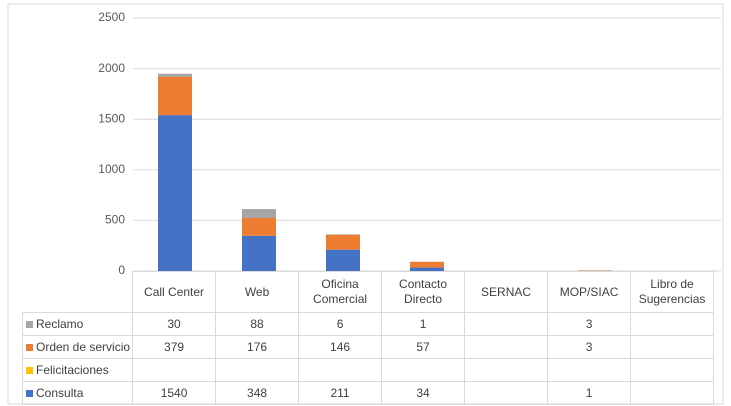 The width and height of the screenshot is (731, 406). Describe the element at coordinates (506, 292) in the screenshot. I see `category-cell: SERNAC` at that location.